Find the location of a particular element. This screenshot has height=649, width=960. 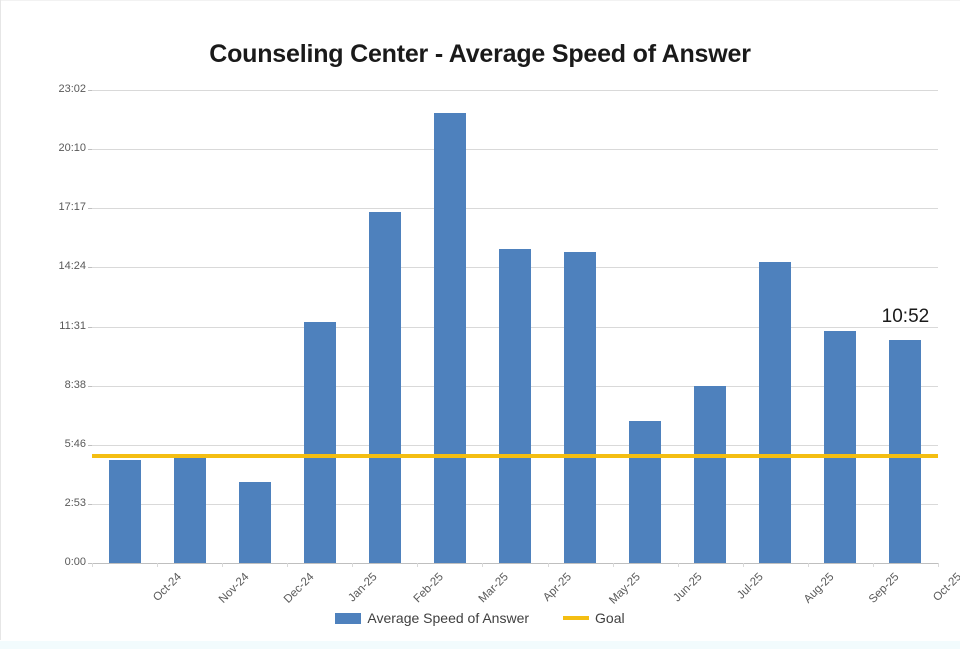

y-axis-tick-label: 14:24 is located at coordinates (72, 266).